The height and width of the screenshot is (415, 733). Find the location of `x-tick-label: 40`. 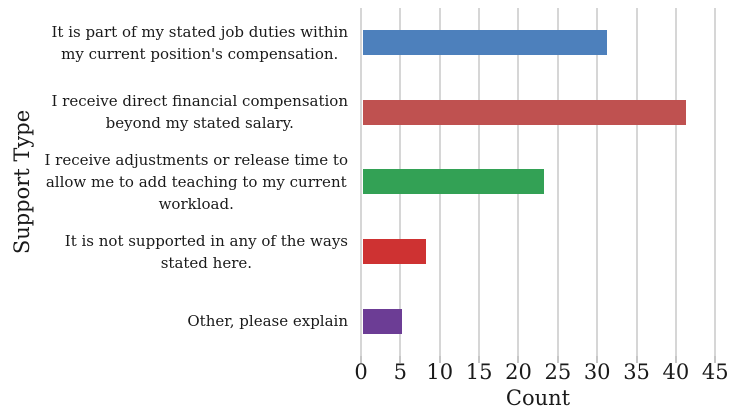

x-tick-label: 40 is located at coordinates (676, 372).